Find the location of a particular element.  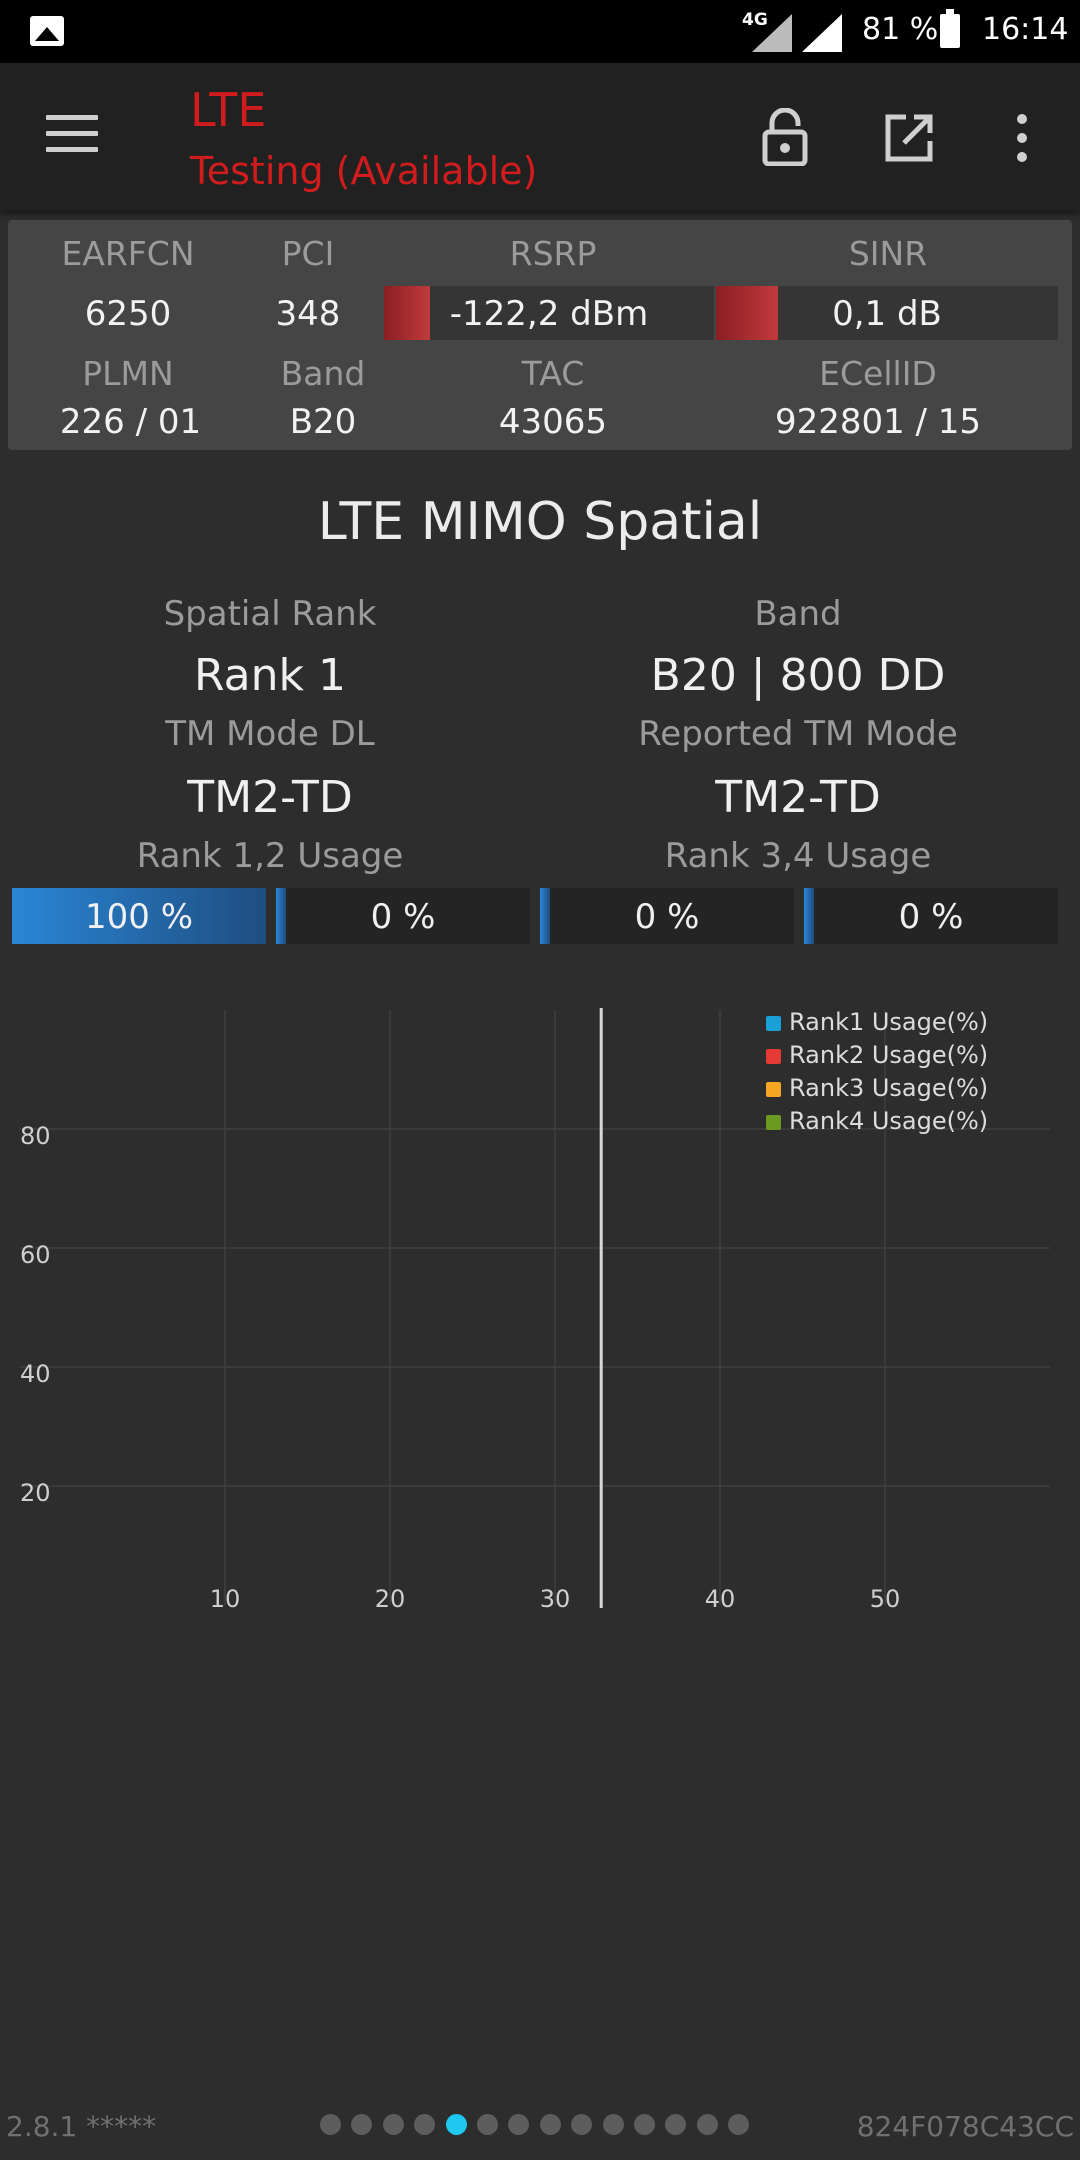

rsrp-value: -122,2 dBm is located at coordinates (549, 314).